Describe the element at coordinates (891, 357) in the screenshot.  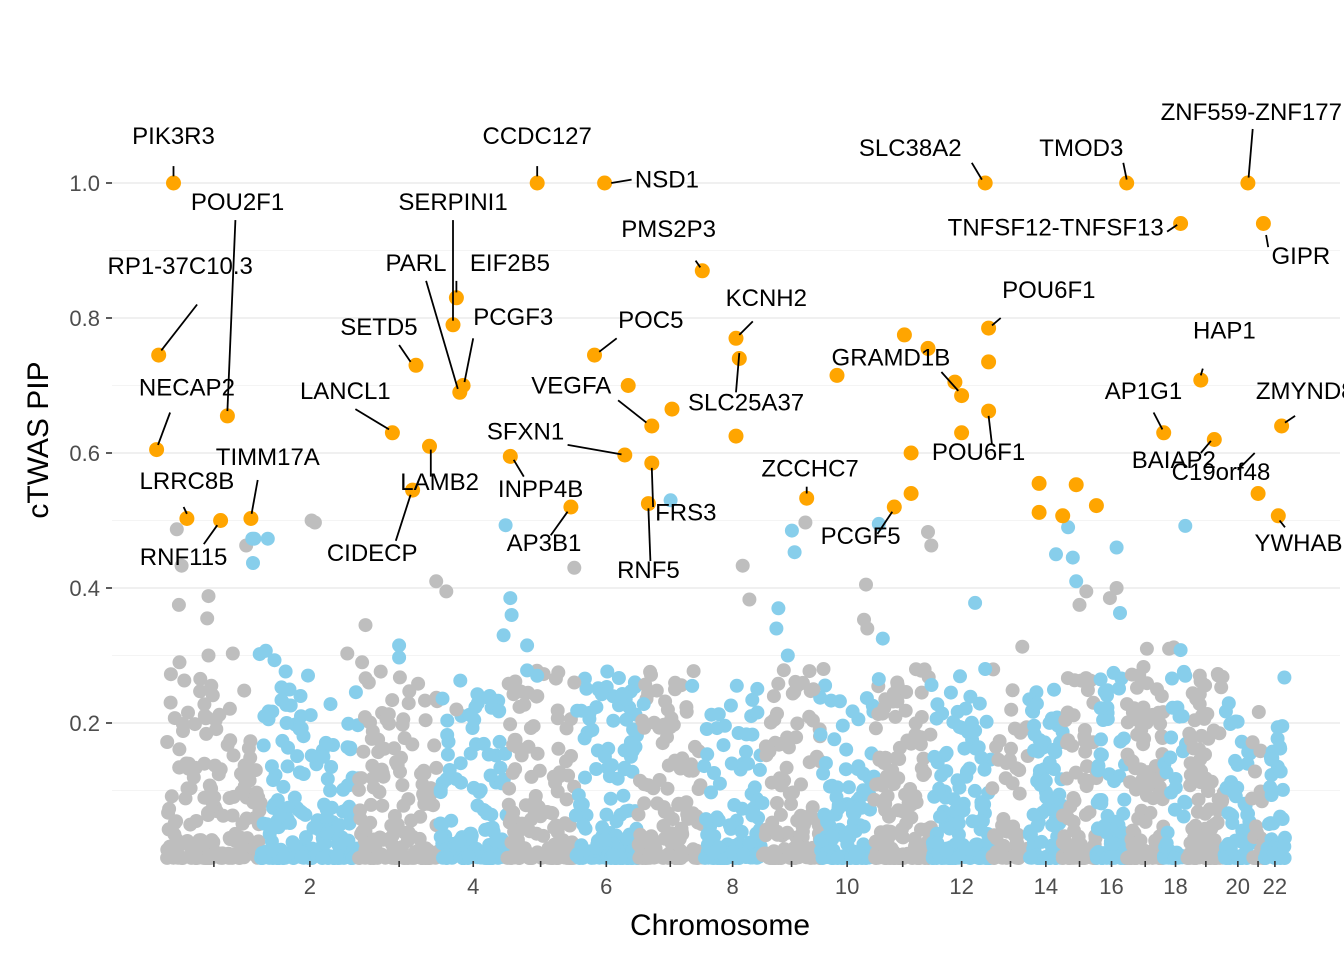
I see `gene-label: GRAMD1B` at that location.